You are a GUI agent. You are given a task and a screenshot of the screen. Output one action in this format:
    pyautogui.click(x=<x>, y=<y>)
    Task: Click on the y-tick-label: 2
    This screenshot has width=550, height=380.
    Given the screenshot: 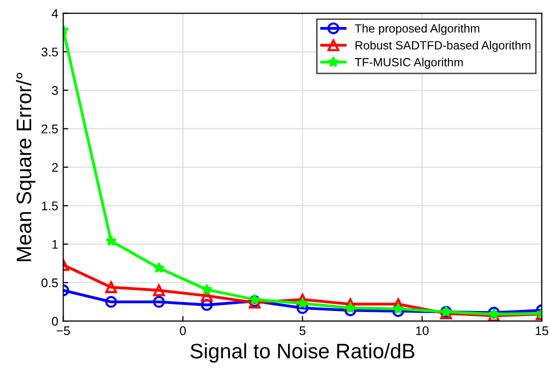 What is the action you would take?
    pyautogui.click(x=55, y=167)
    